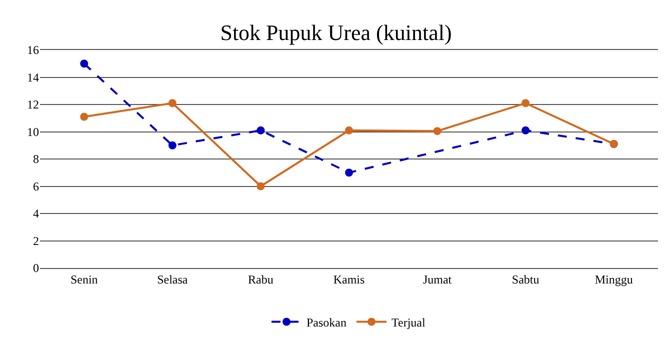  What do you see at coordinates (409, 322) in the screenshot?
I see `legend-label: Terjual` at bounding box center [409, 322].